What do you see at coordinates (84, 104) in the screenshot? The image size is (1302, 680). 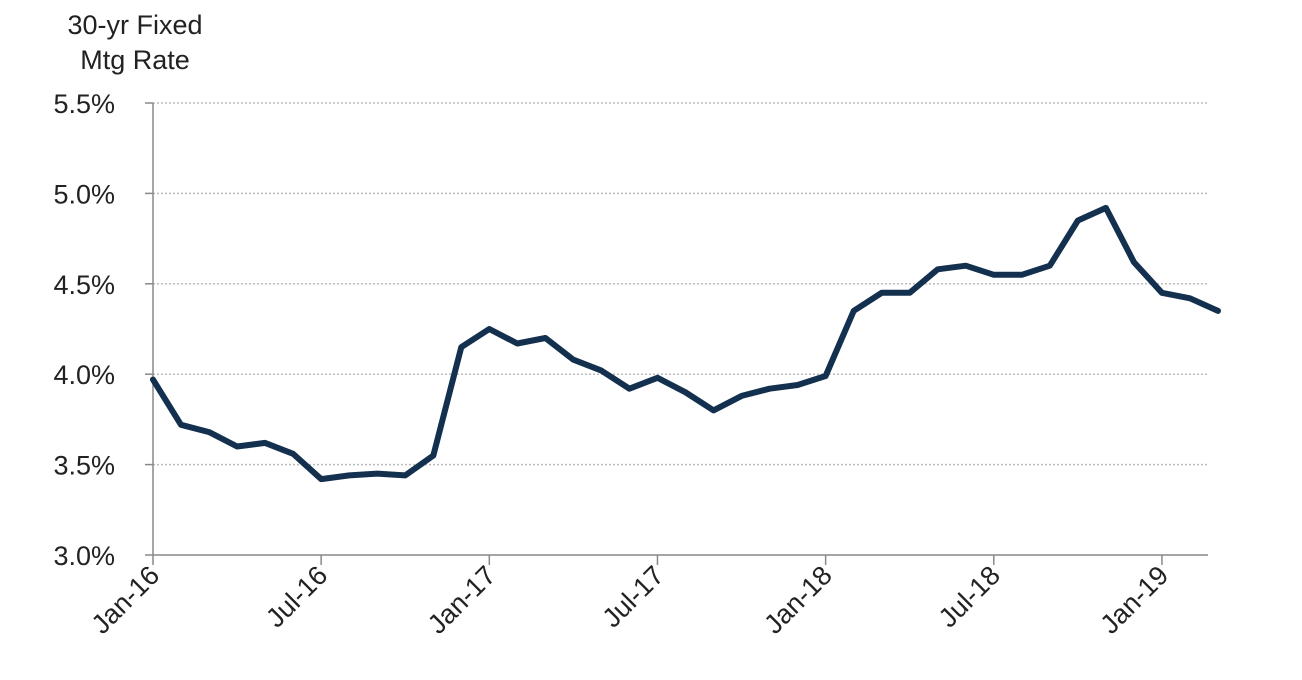 I see `y-tick-label: 5.5%` at bounding box center [84, 104].